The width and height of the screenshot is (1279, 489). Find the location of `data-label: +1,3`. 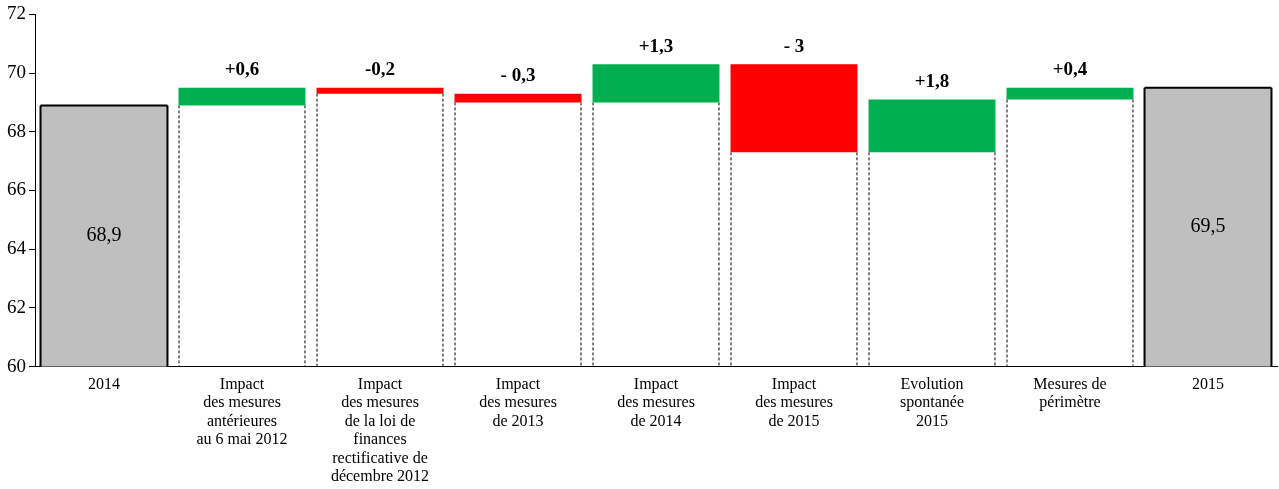

data-label: +1,3 is located at coordinates (656, 45).